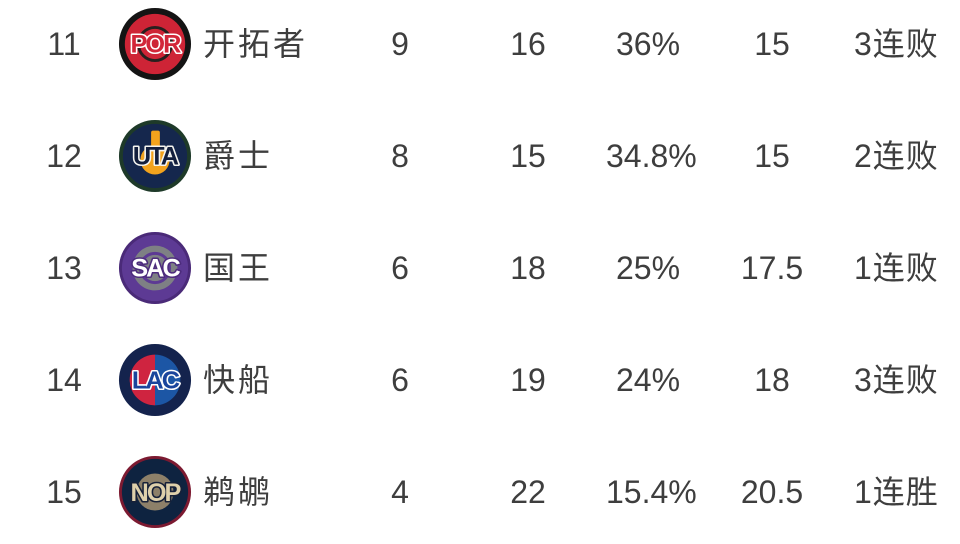 The height and width of the screenshot is (544, 960). I want to click on team-name: 爵士, so click(238, 156).